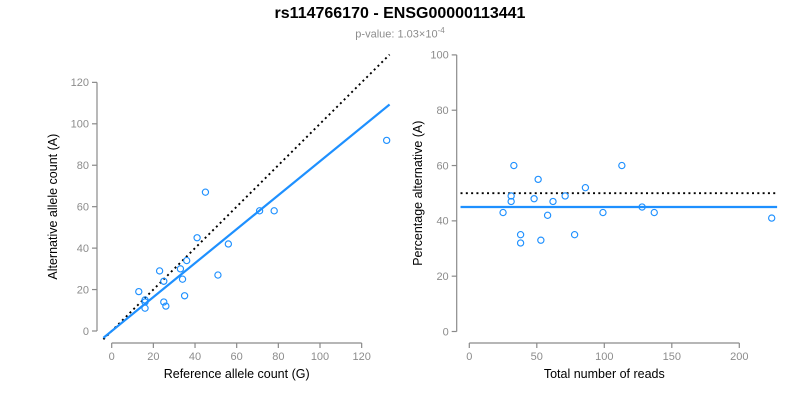 The image size is (800, 400). I want to click on figure-subtitle: p-value: 1.03×10-4, so click(400, 33).